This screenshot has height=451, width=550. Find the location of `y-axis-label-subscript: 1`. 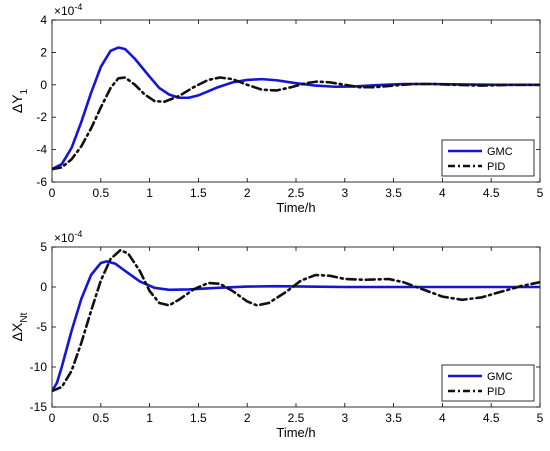

y-axis-label-subscript: 1 is located at coordinates (24, 91).